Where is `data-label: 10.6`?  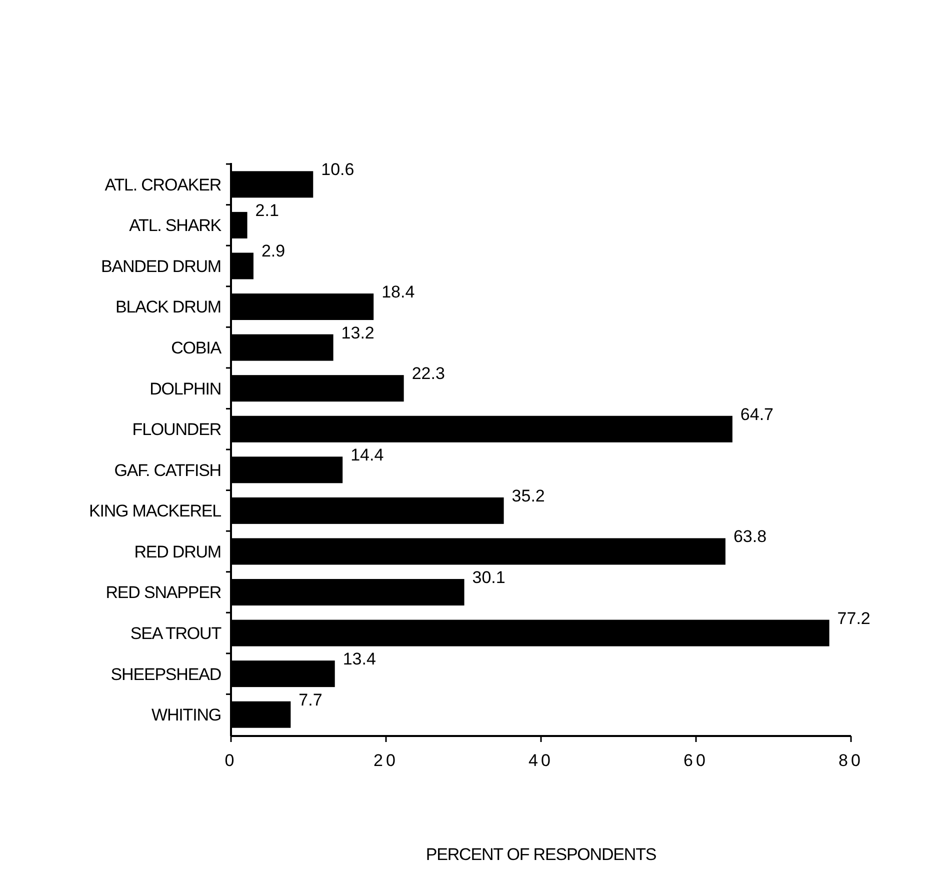 data-label: 10.6 is located at coordinates (337, 170).